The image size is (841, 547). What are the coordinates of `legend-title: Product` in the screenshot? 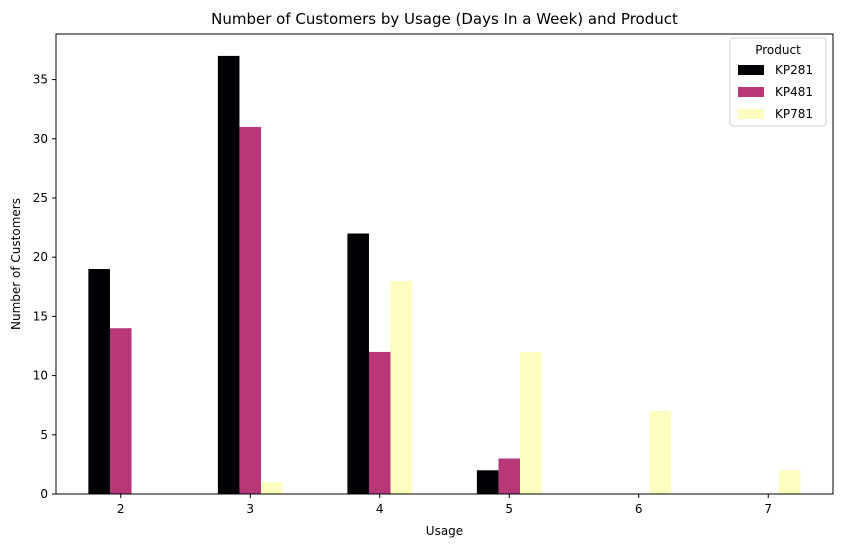 It's located at (778, 50).